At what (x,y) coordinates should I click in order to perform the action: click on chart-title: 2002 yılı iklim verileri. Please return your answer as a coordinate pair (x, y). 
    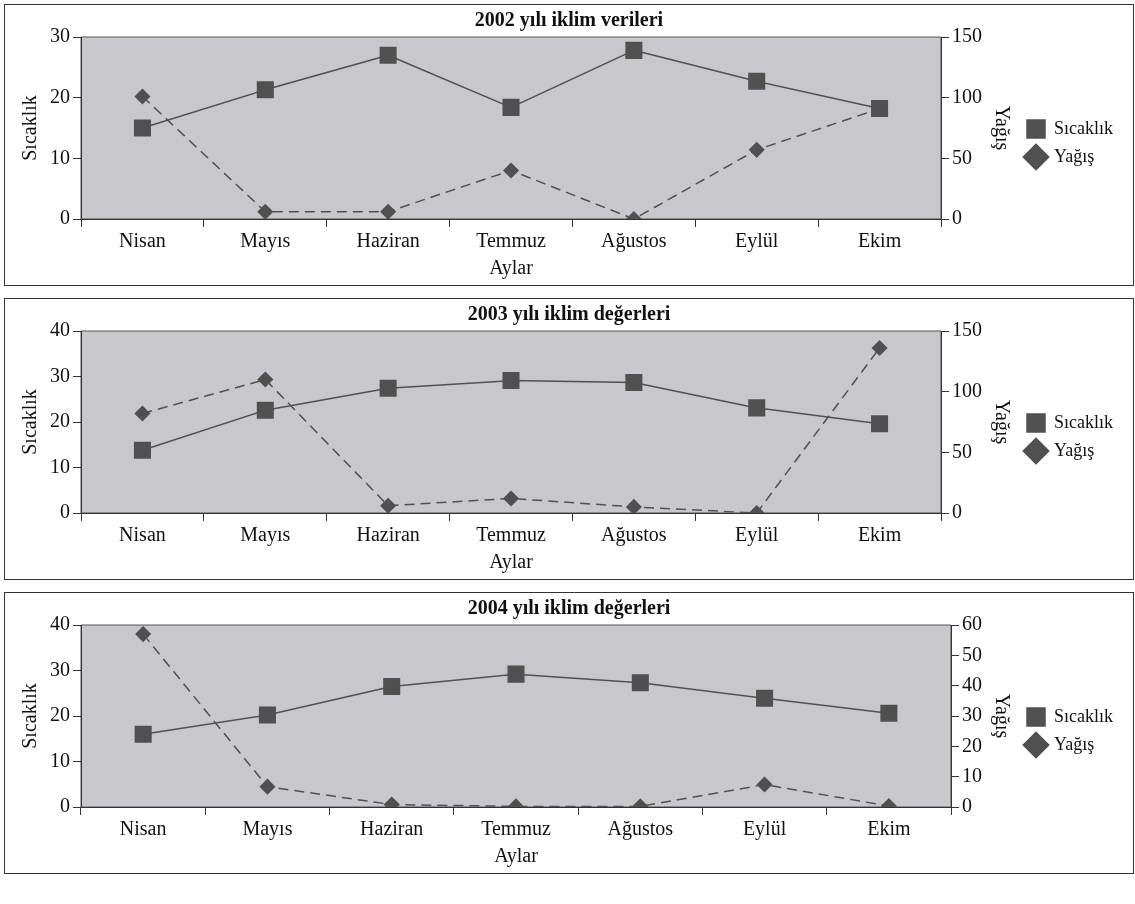
    Looking at the image, I should click on (569, 20).